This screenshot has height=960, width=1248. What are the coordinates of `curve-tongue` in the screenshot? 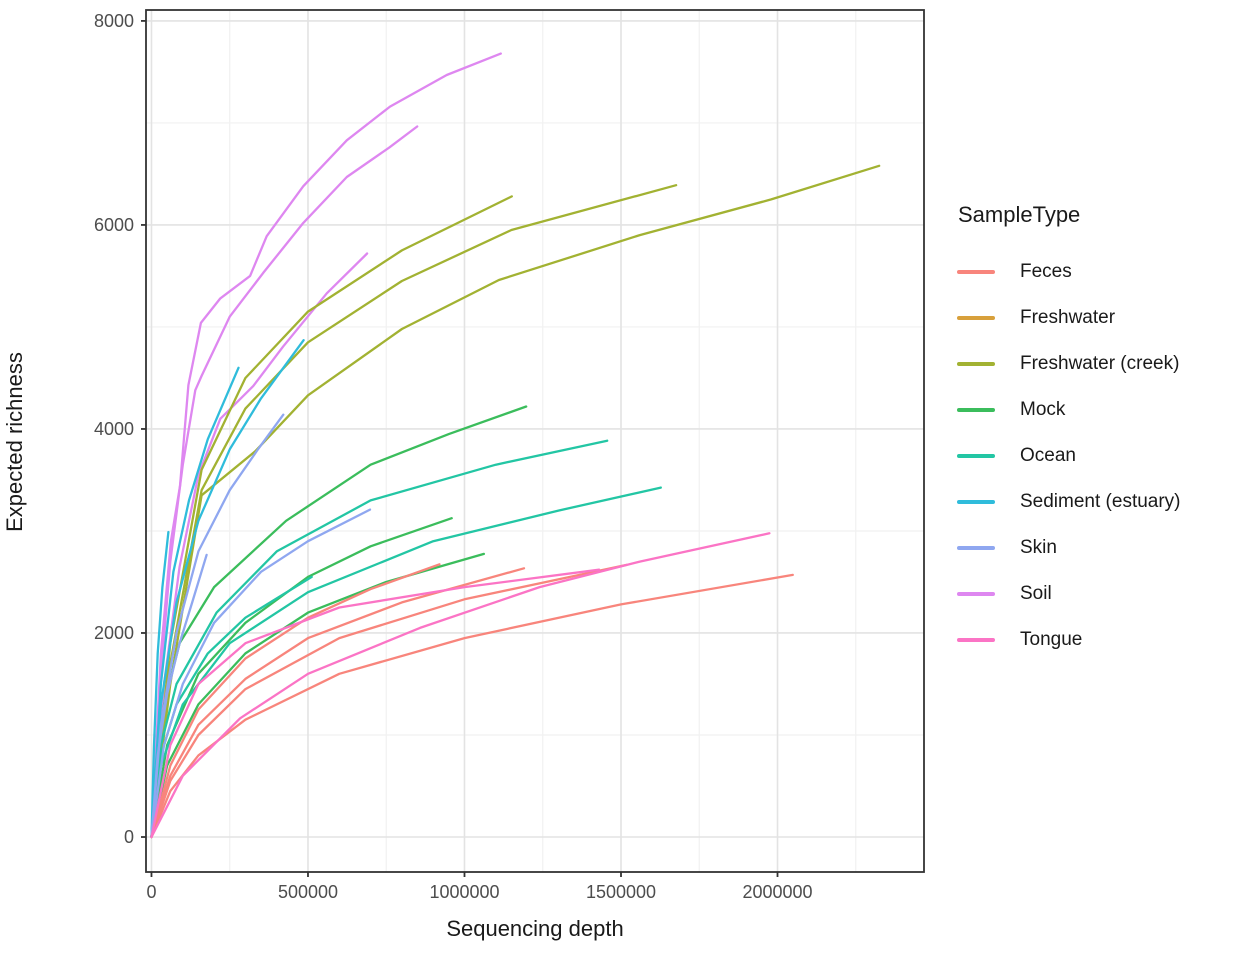 It's located at (375, 703).